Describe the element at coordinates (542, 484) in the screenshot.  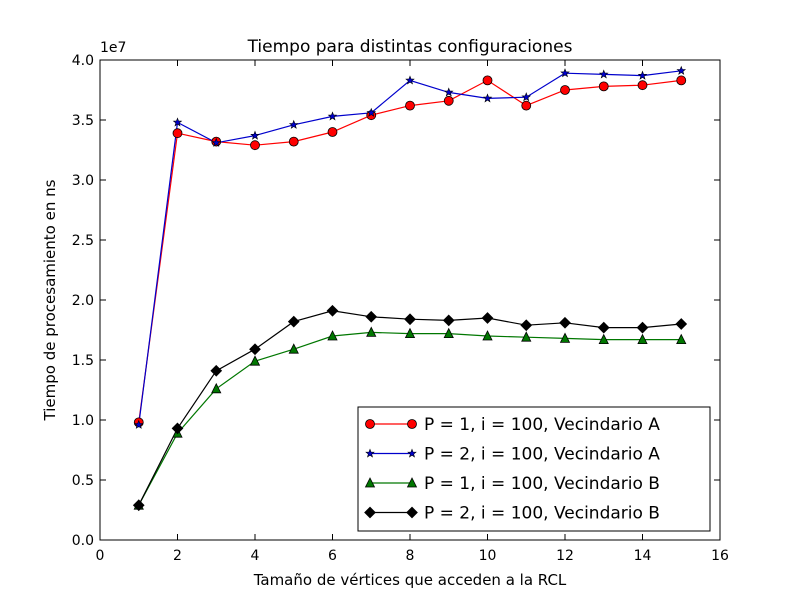
I see `legend-entry: P = 1, i = 100, Vecindario B` at that location.